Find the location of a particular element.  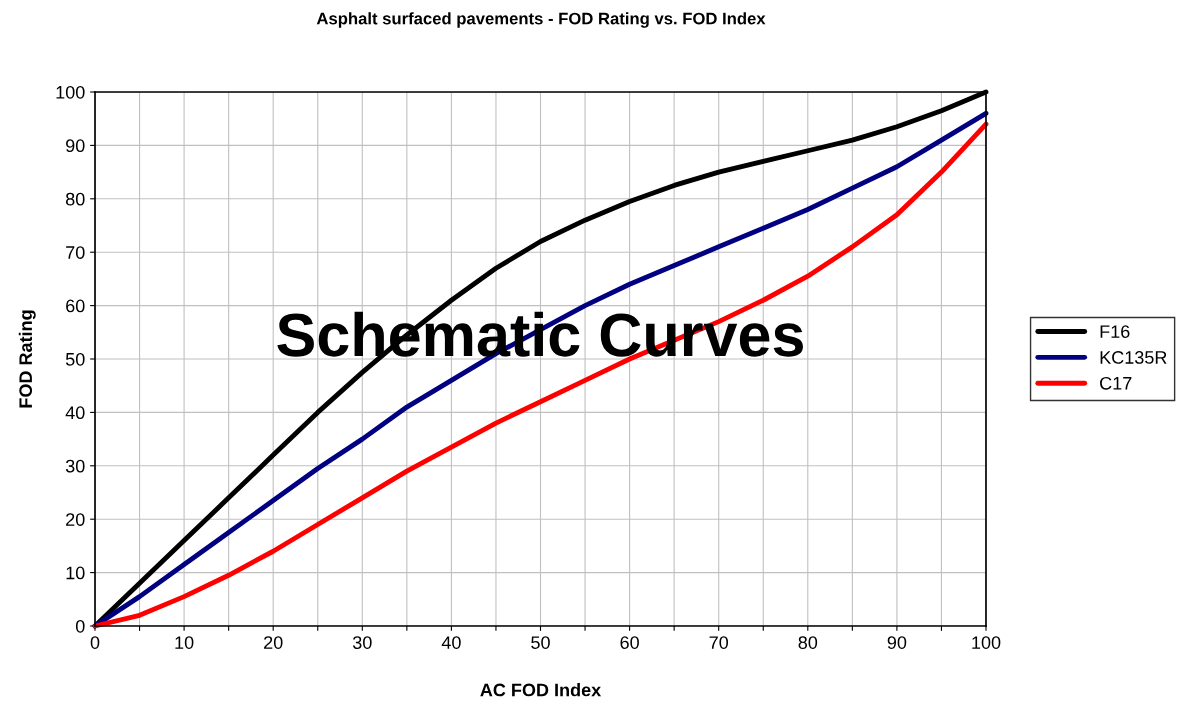

x-tick-label: 50 is located at coordinates (540, 642).